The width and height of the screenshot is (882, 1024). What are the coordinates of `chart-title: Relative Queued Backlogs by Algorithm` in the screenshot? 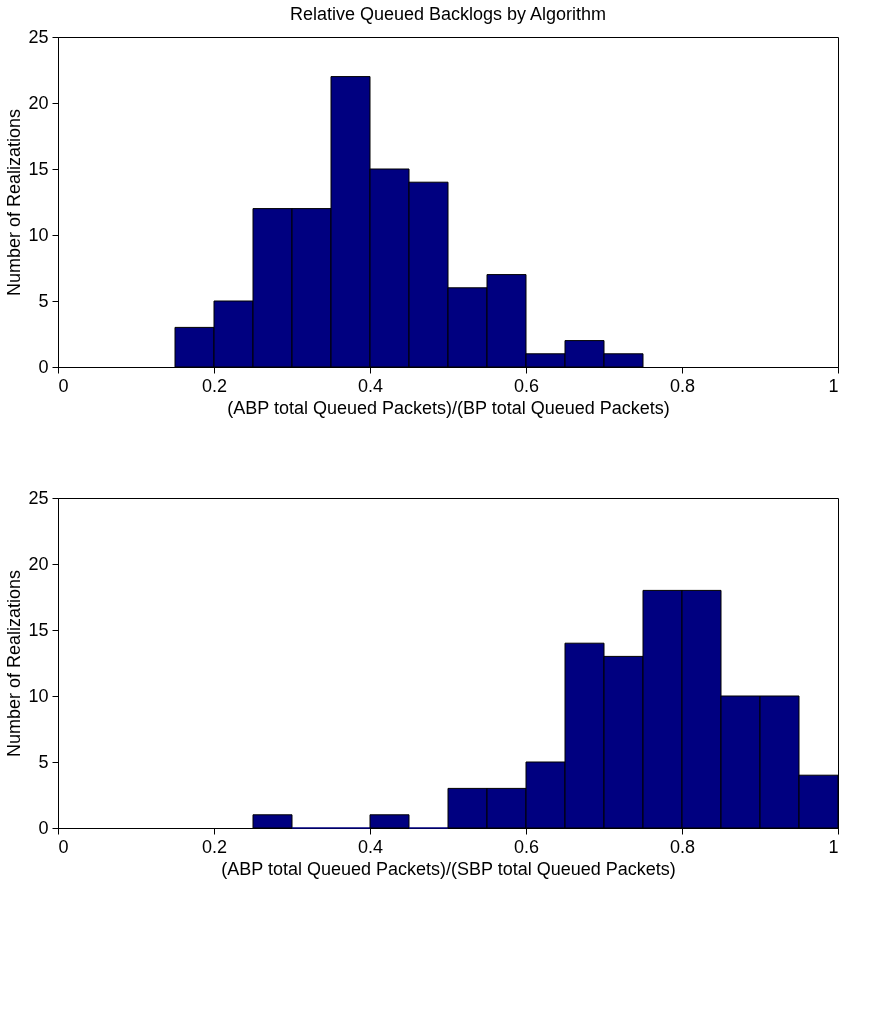 It's located at (448, 14).